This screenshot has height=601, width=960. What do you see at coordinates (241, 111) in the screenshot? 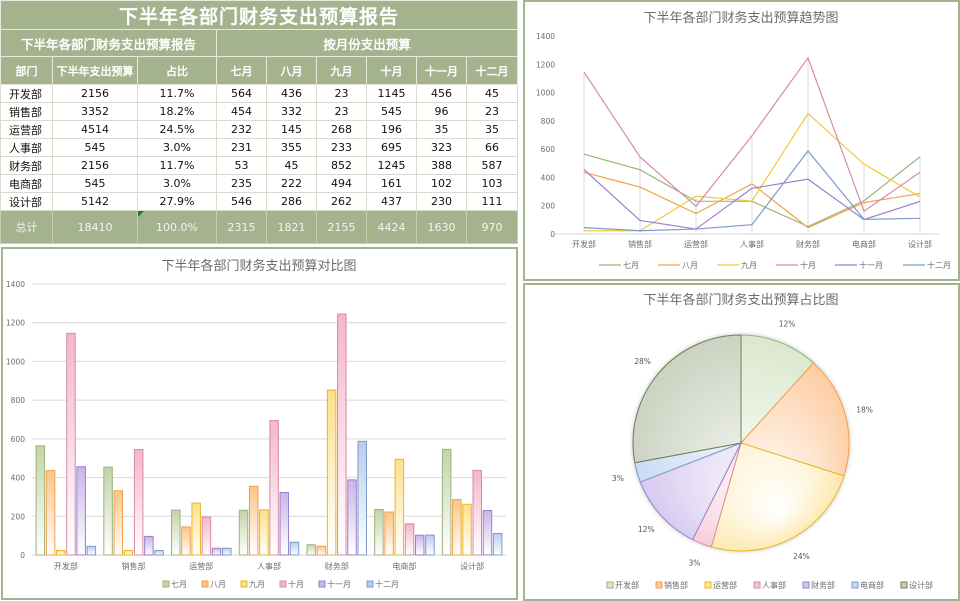
I see `month-cell: 454` at bounding box center [241, 111].